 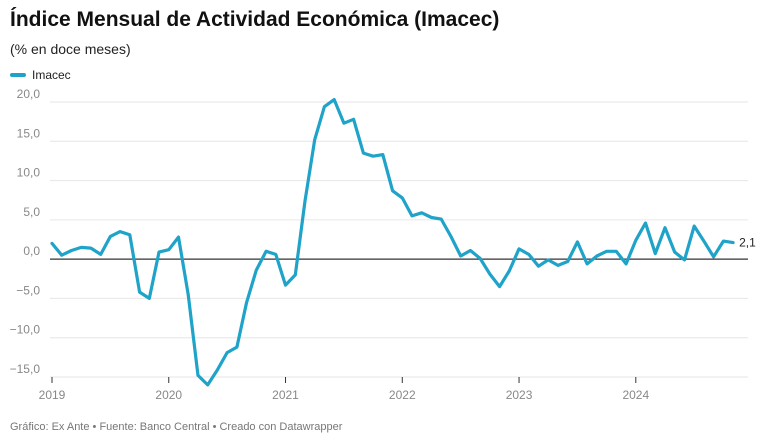 I want to click on x-tick-label: 2024, so click(x=635, y=395).